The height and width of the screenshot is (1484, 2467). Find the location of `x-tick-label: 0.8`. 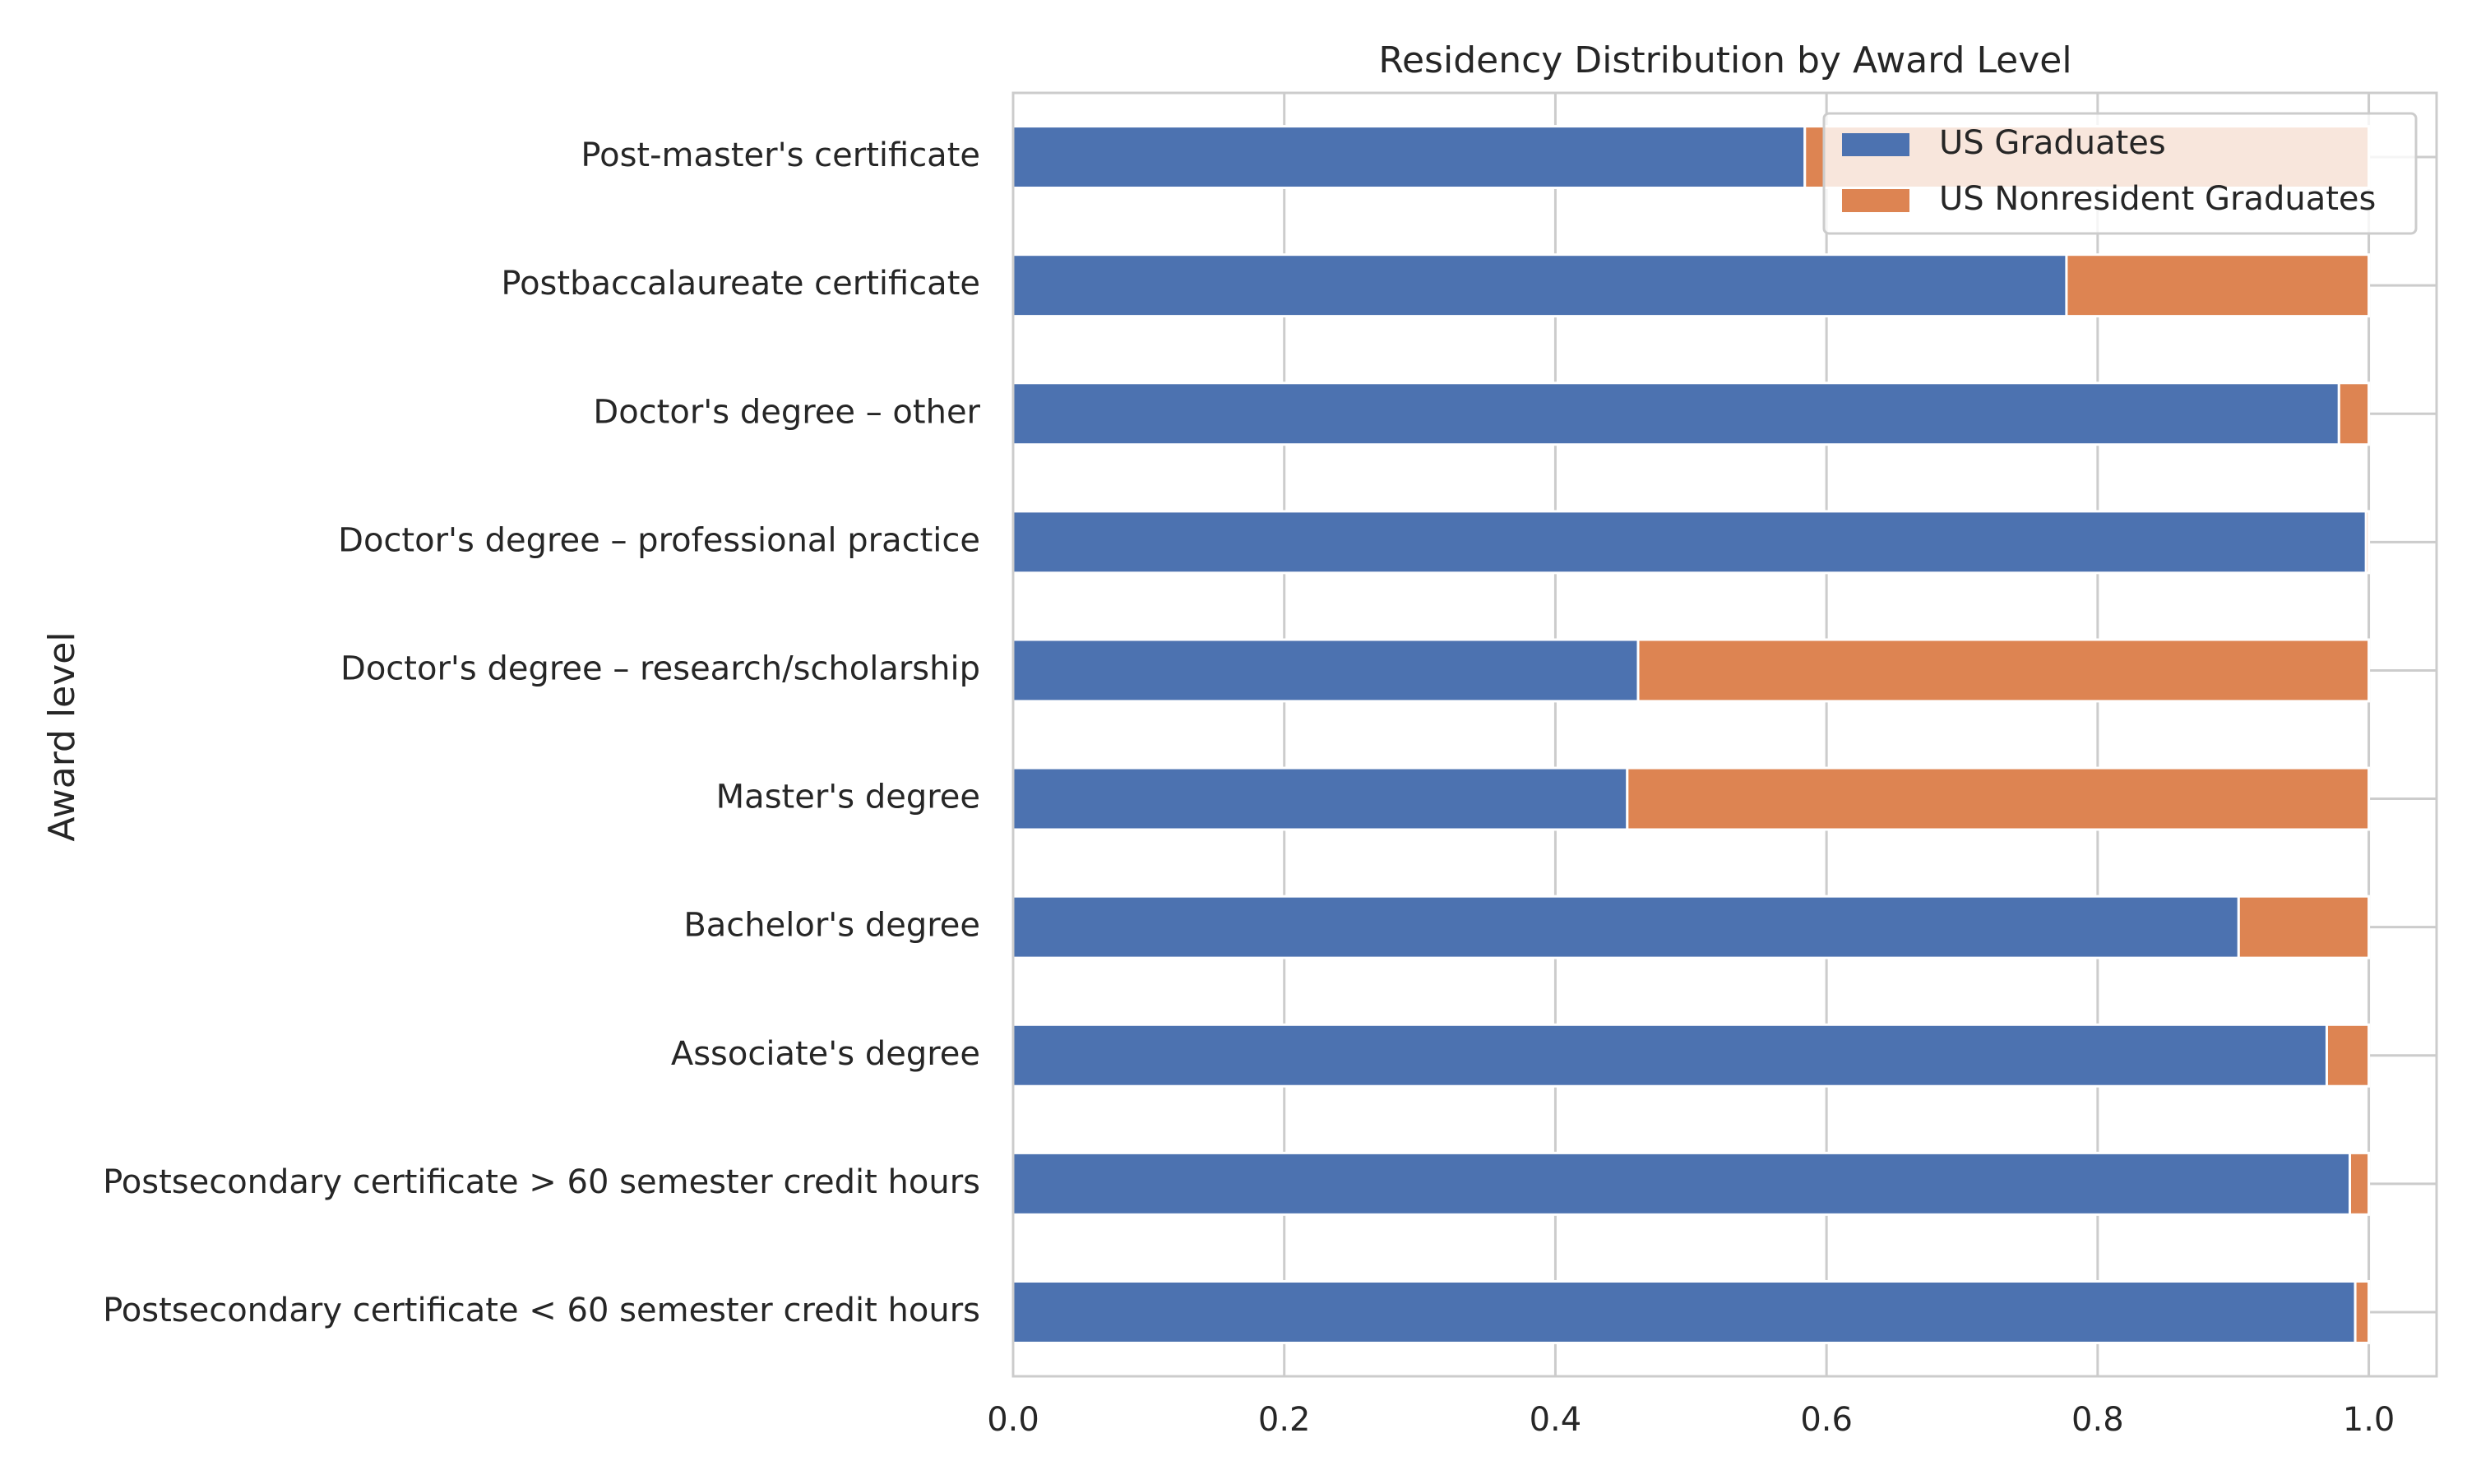

x-tick-label: 0.8 is located at coordinates (2098, 1420).